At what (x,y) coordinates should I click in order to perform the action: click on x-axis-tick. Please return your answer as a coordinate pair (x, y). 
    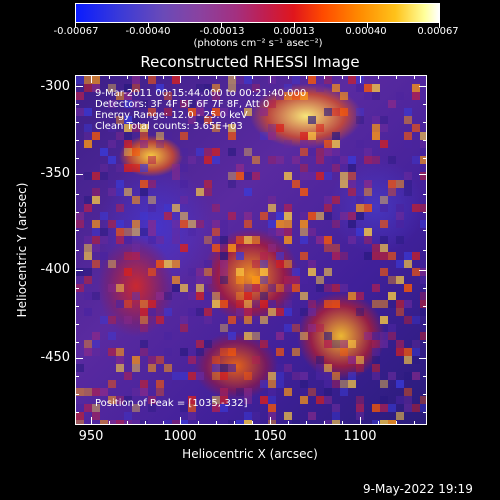
    Looking at the image, I should click on (91, 79).